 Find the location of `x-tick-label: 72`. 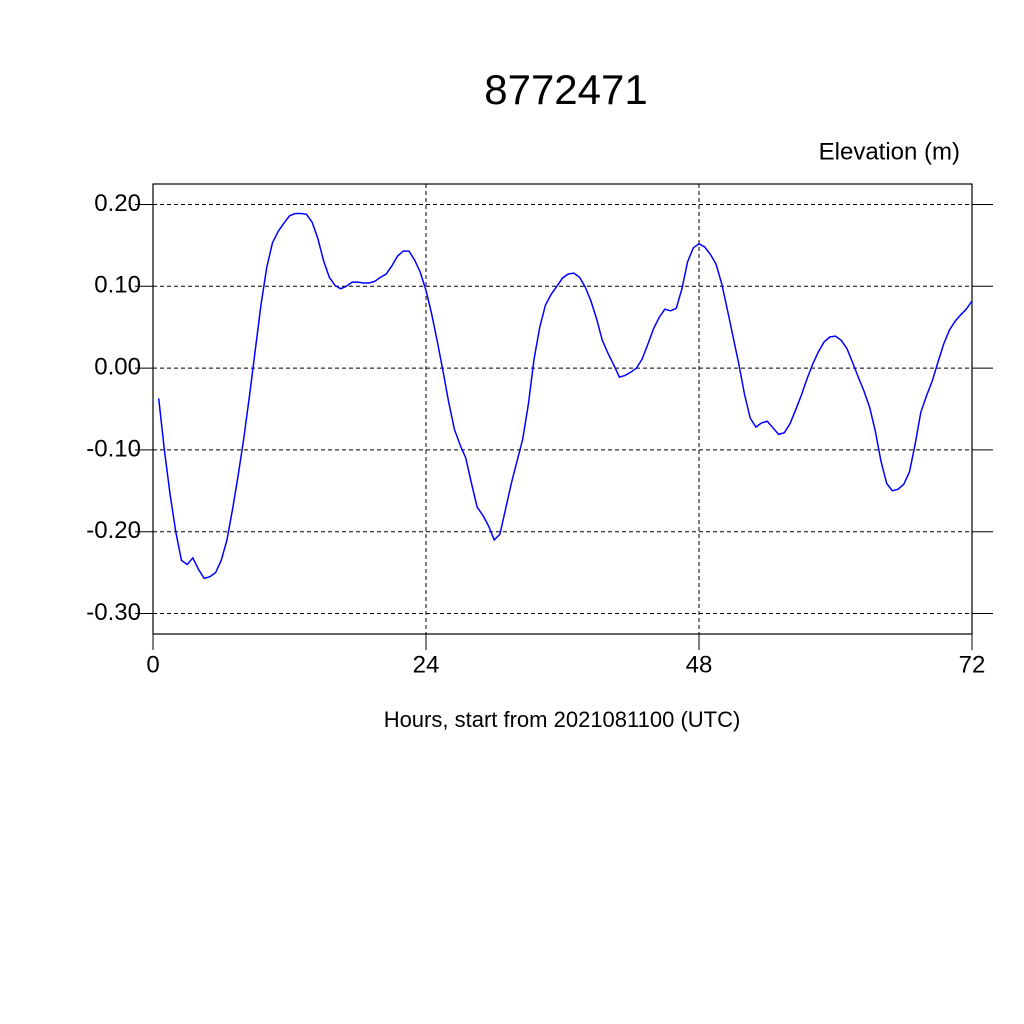

x-tick-label: 72 is located at coordinates (972, 664).